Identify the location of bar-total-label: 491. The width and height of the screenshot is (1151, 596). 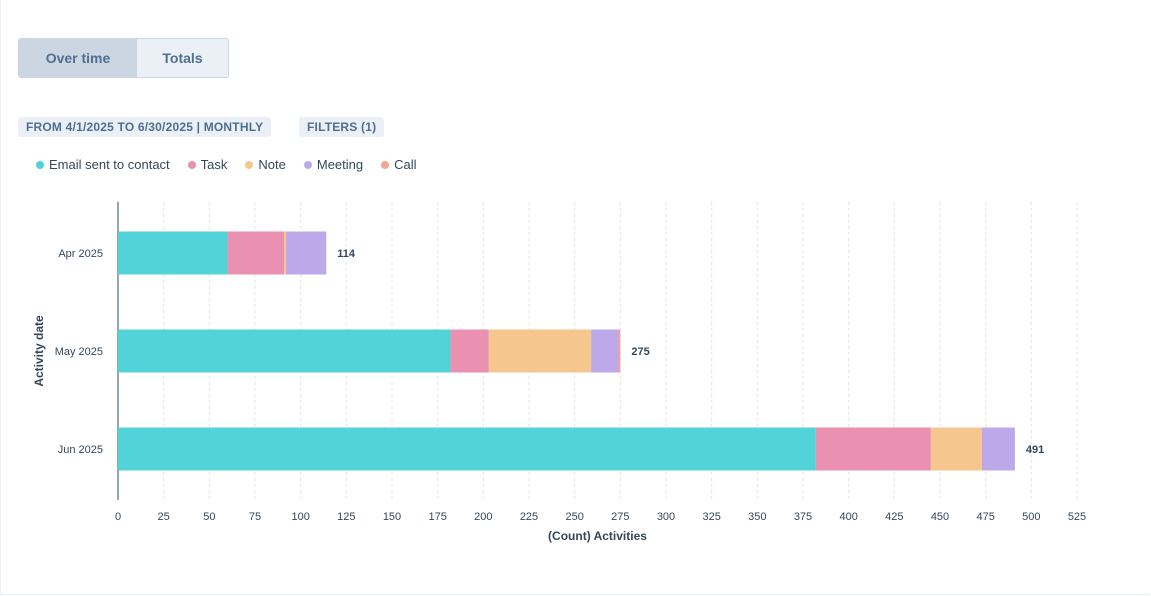
(1035, 450).